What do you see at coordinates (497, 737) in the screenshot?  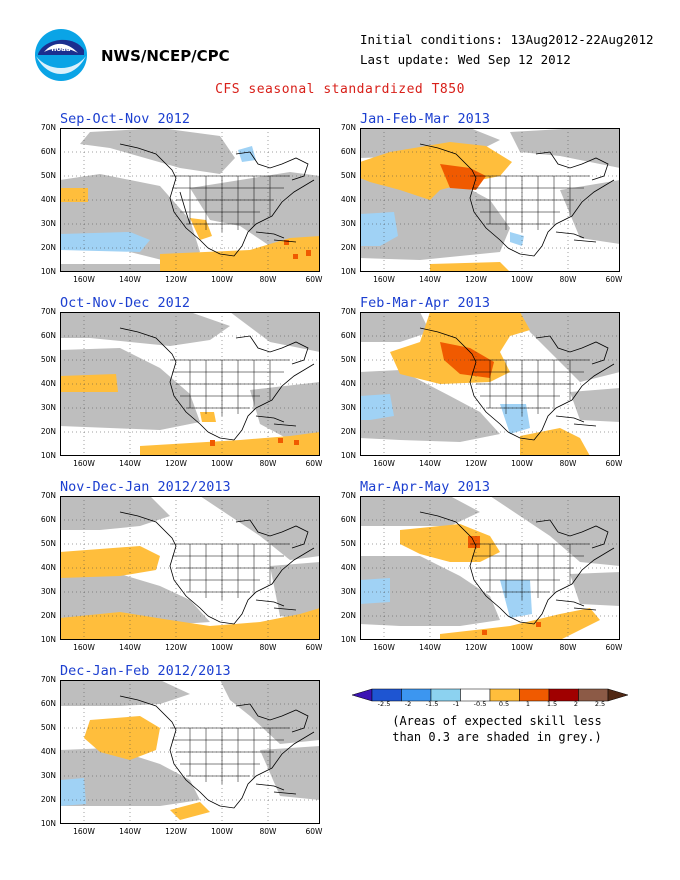 I see `legend-note-line2: than 0.3 are shaded in grey.)` at bounding box center [497, 737].